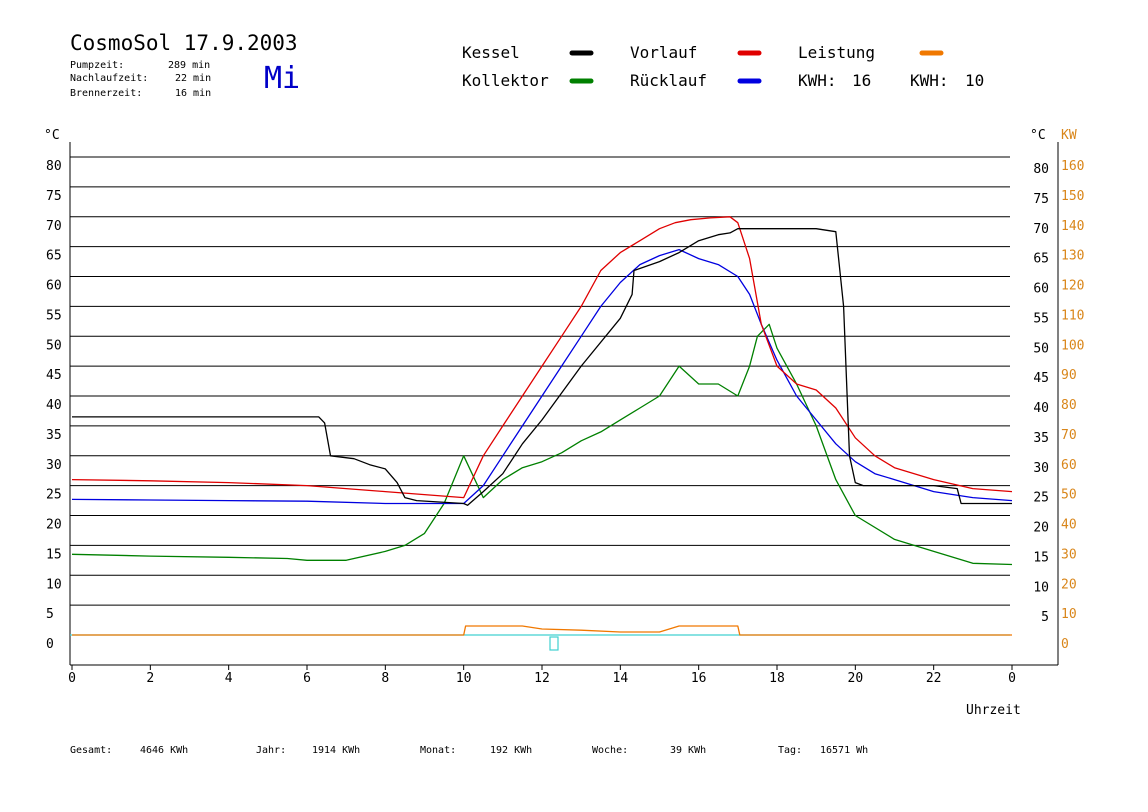 The height and width of the screenshot is (812, 1148). I want to click on legend-label-kessel: Kessel, so click(491, 52).